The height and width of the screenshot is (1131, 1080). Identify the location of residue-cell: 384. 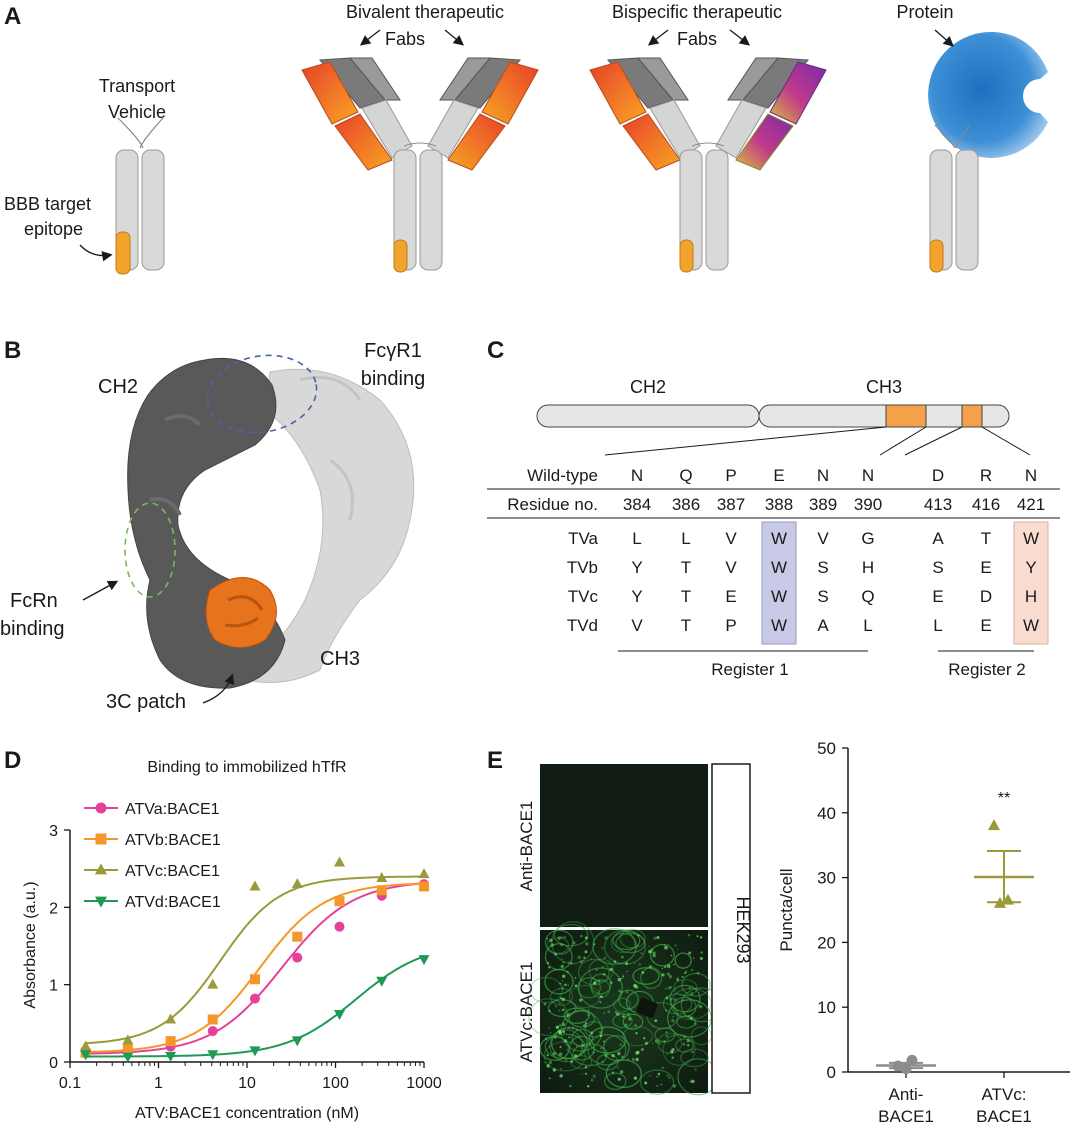
(637, 504).